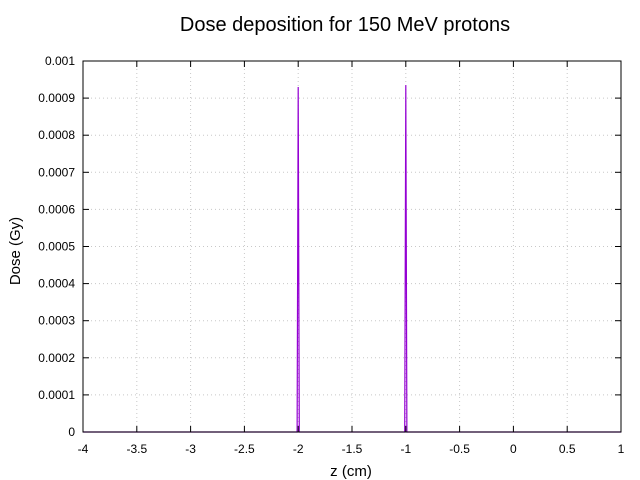 This screenshot has width=640, height=480. I want to click on y-tick-label: 0.0002, so click(56, 358).